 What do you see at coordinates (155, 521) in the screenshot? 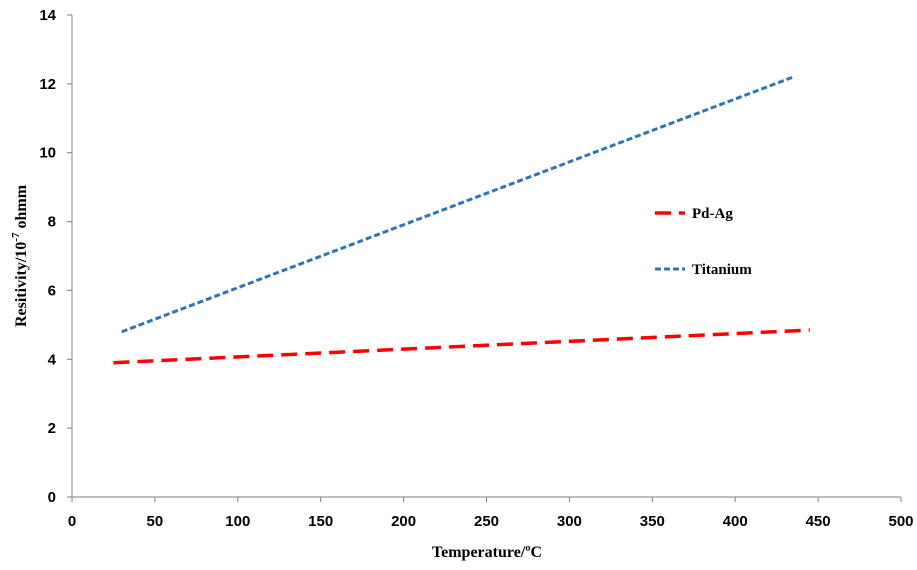
I see `x-tick-label: 50` at bounding box center [155, 521].